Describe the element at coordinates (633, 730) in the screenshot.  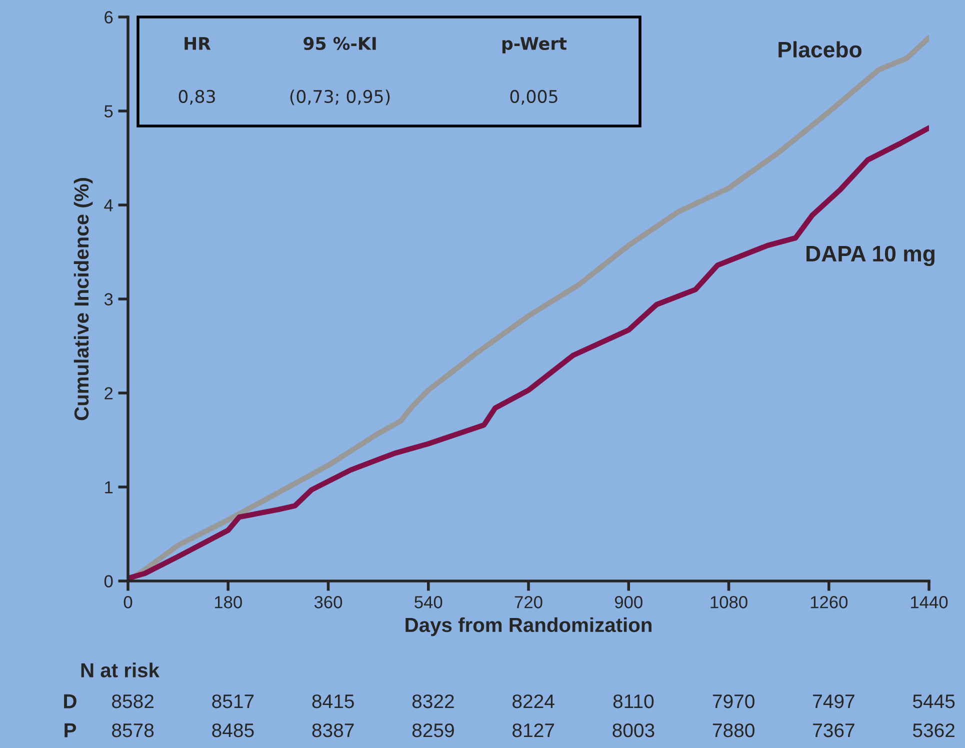
I see `text: 8003` at that location.